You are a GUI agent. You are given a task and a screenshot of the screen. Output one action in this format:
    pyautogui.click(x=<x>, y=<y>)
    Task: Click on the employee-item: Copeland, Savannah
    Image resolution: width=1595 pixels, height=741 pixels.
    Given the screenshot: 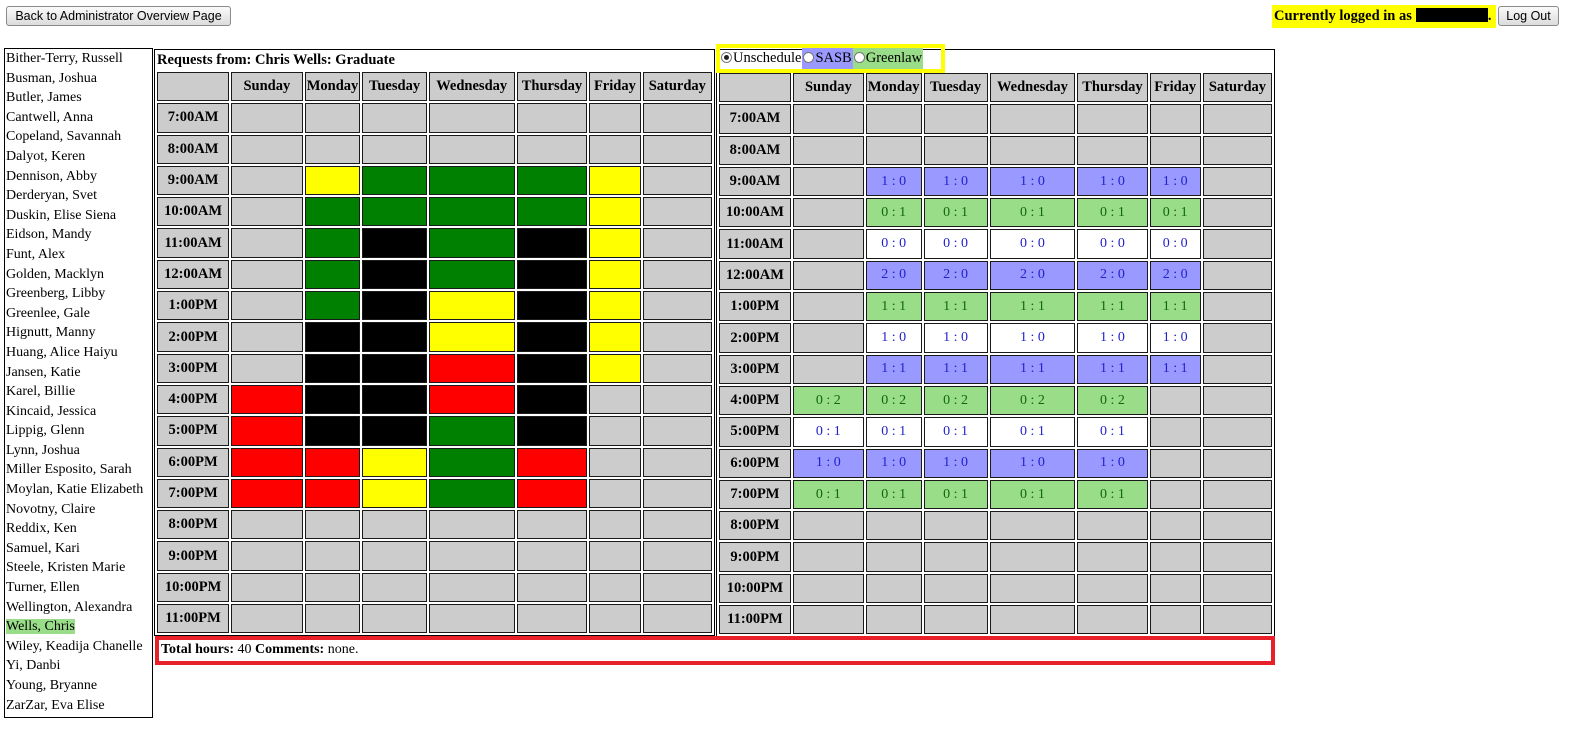 What is the action you would take?
    pyautogui.click(x=78, y=137)
    